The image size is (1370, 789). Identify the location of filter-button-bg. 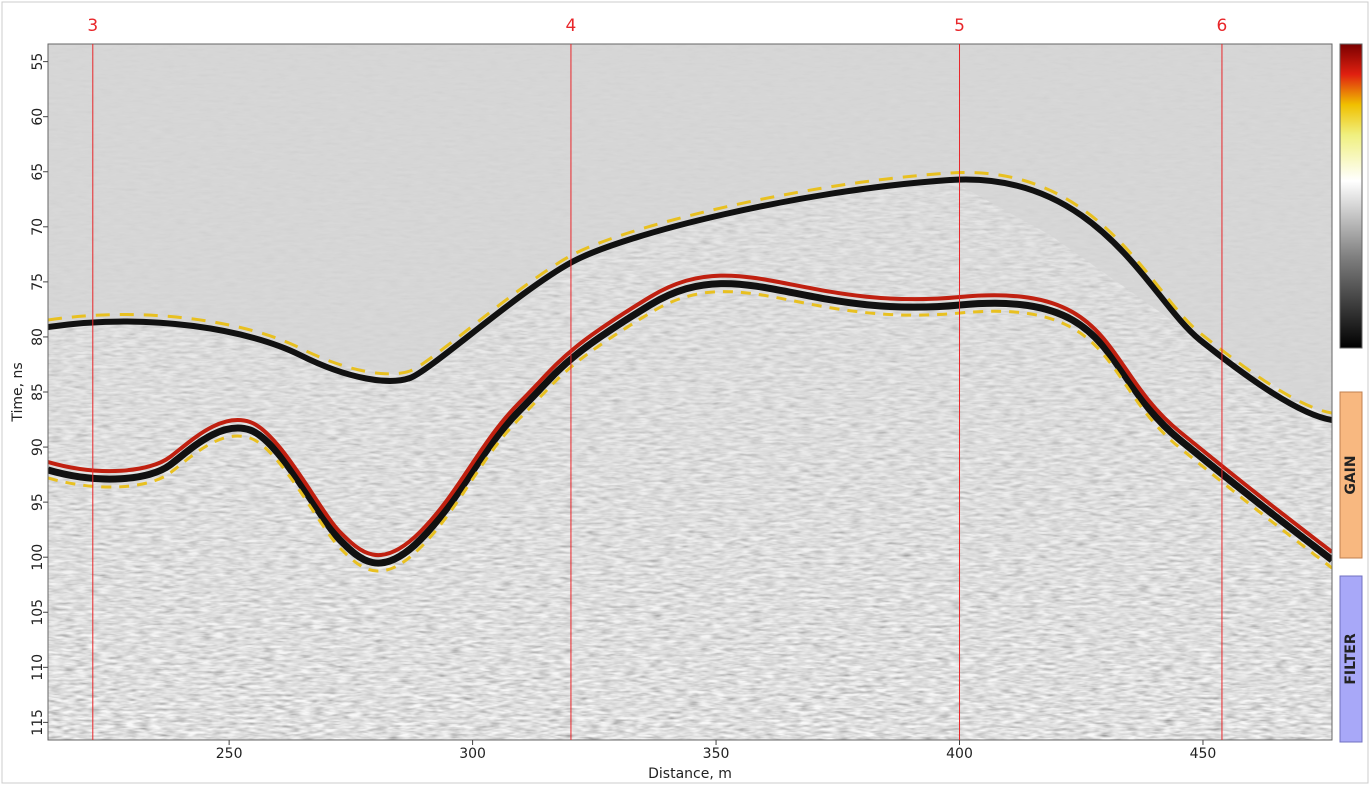
(1351, 659).